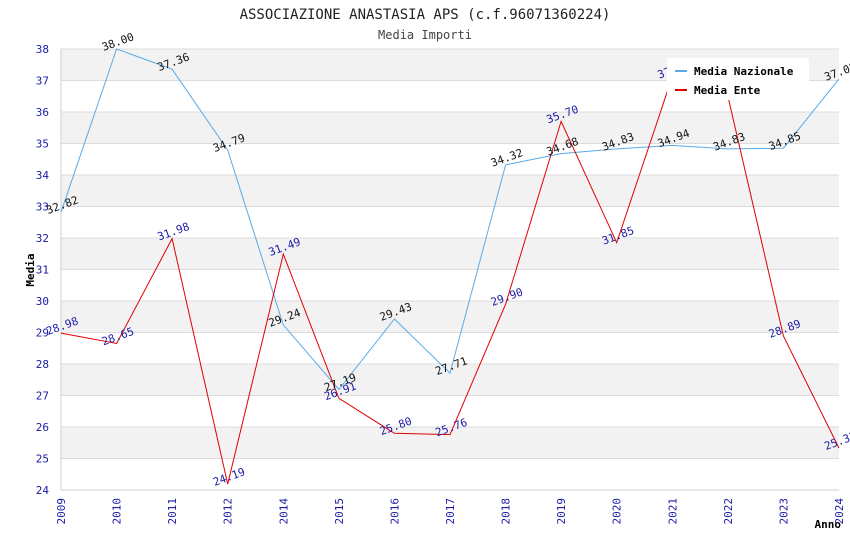  Describe the element at coordinates (394, 511) in the screenshot. I see `x-tick-label: 2016` at that location.